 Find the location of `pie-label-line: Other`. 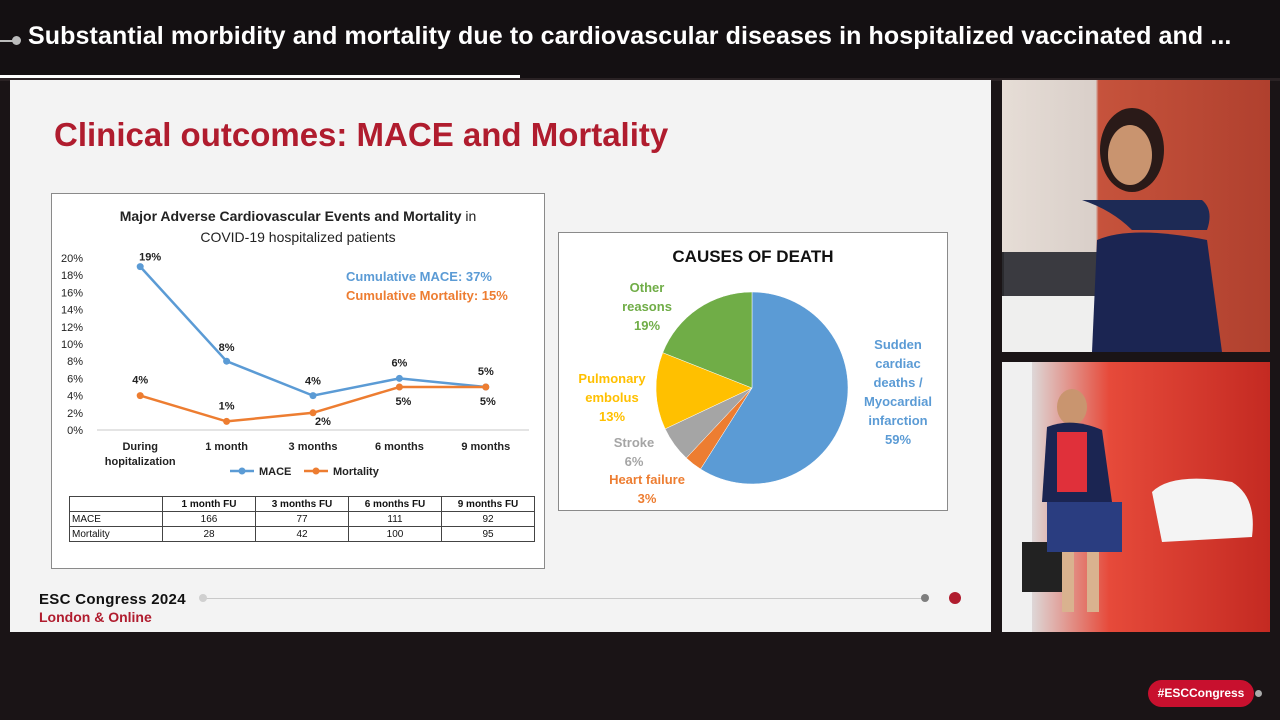

pie-label-line: Other is located at coordinates (647, 287).